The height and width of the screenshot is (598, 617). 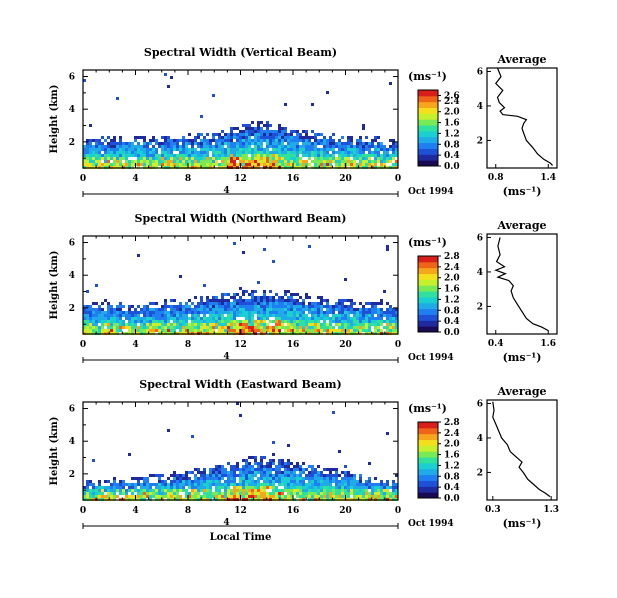 I want to click on heatmap-cells, so click(x=240, y=121).